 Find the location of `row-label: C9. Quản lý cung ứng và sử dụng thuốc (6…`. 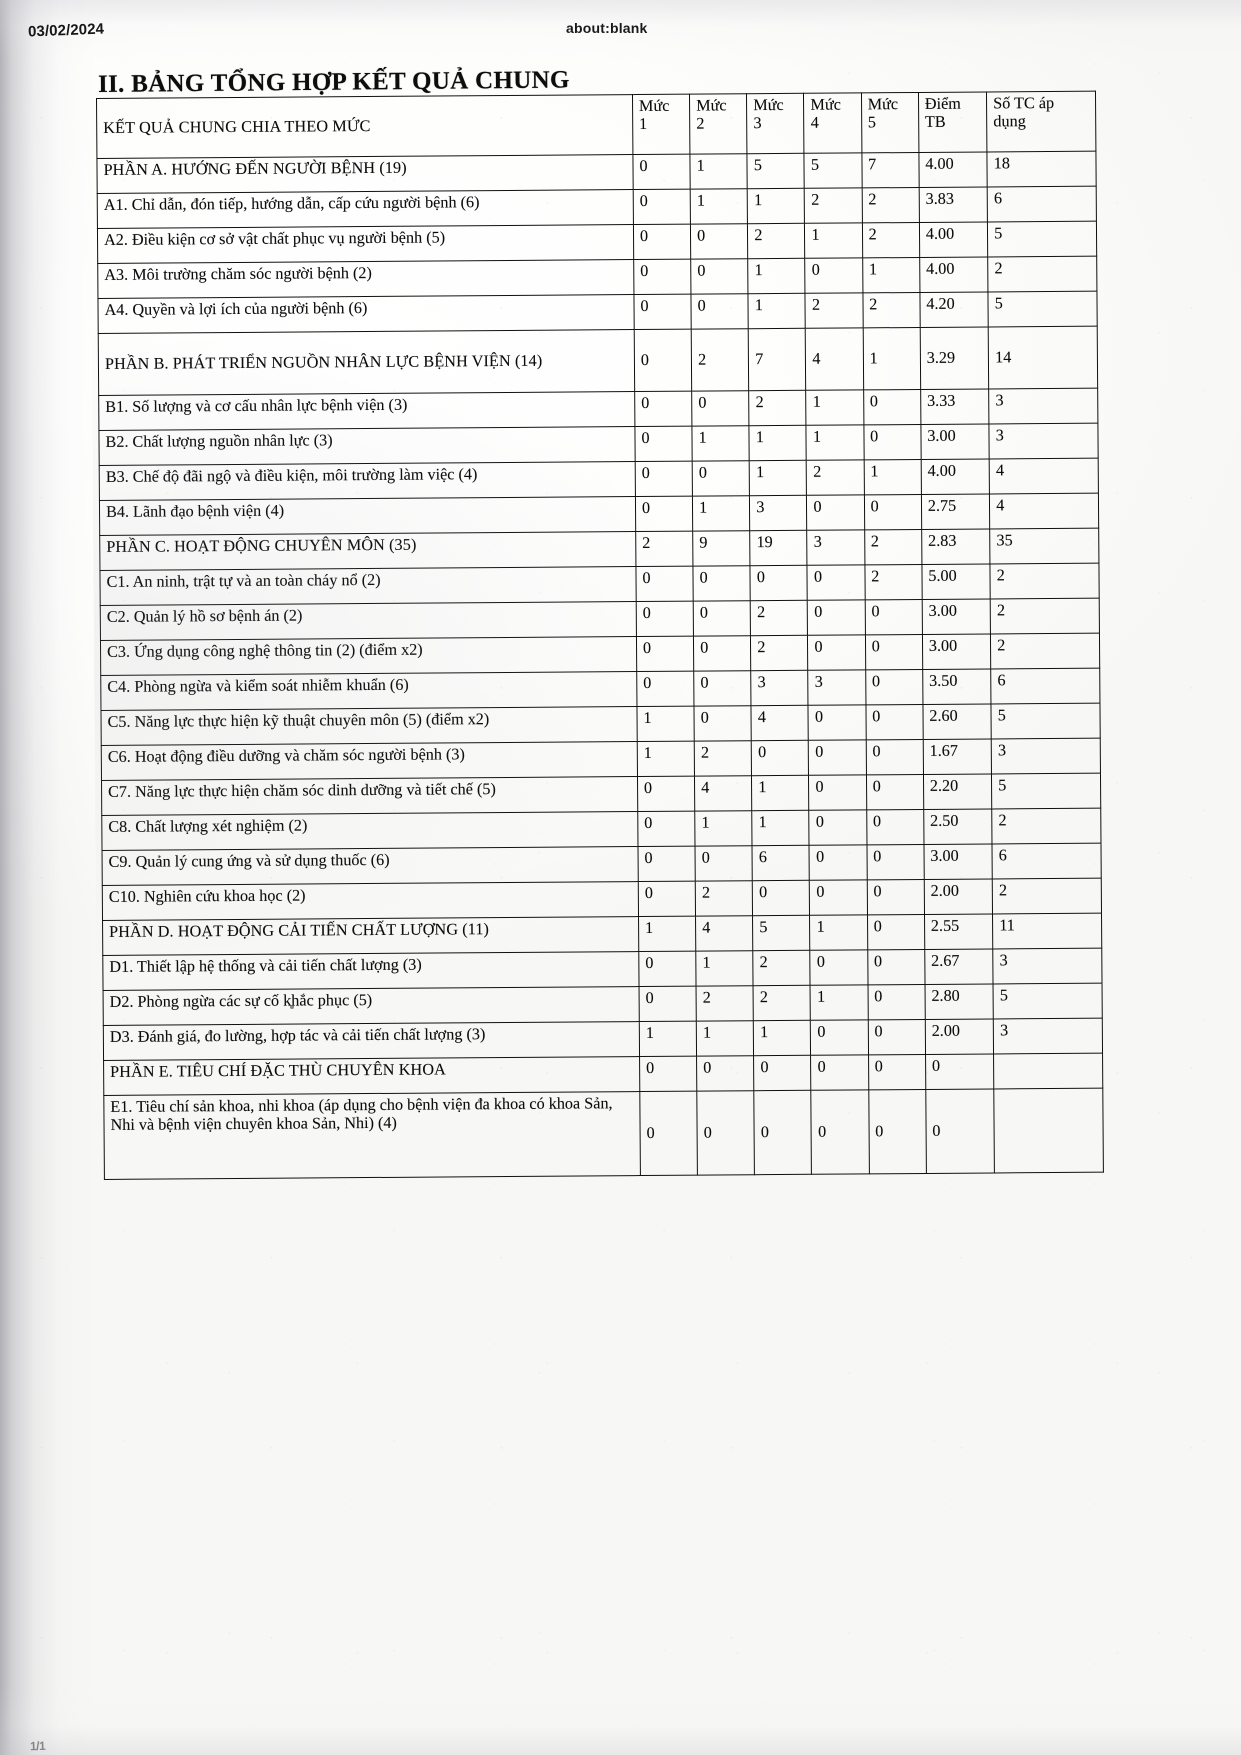

row-label: C9. Quản lý cung ứng và sử dụng thuốc (6… is located at coordinates (370, 866).